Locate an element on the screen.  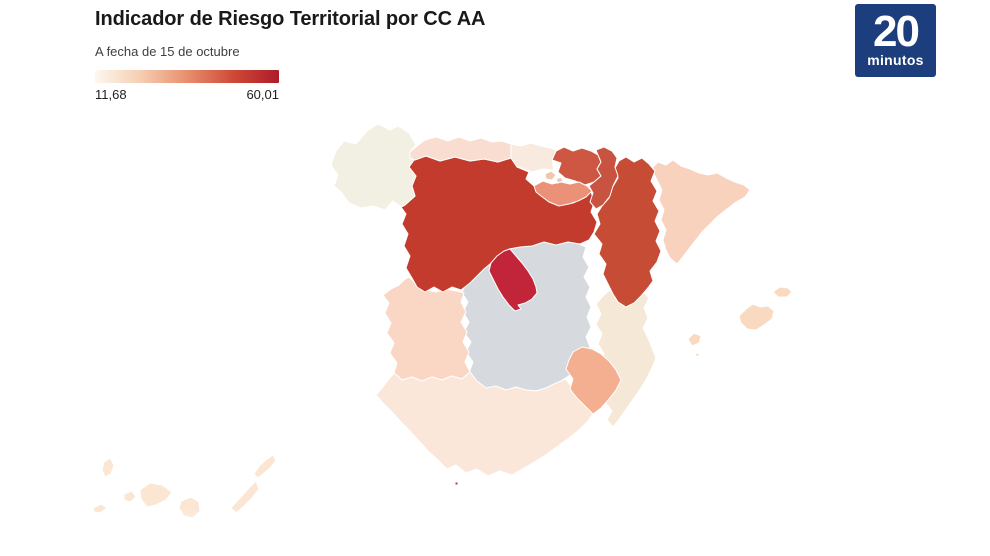
legend-min-label: 11,68 is located at coordinates (111, 94).